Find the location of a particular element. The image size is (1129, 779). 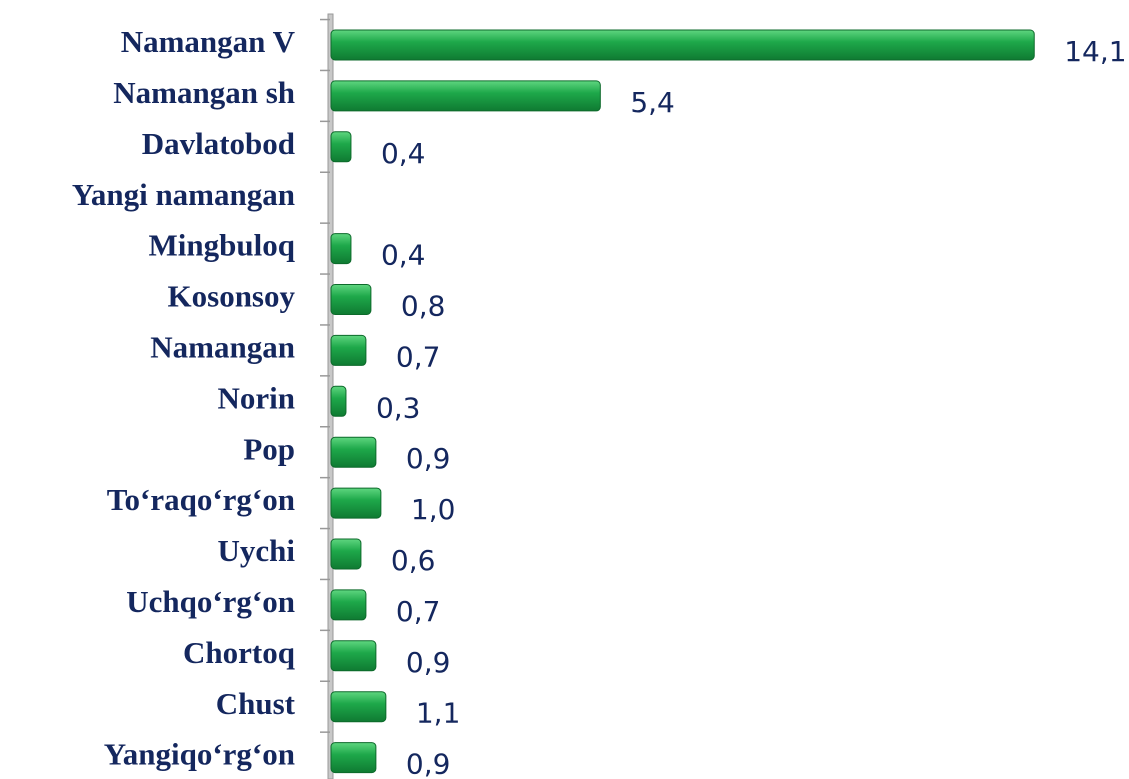

category-label: Norin is located at coordinates (257, 397).